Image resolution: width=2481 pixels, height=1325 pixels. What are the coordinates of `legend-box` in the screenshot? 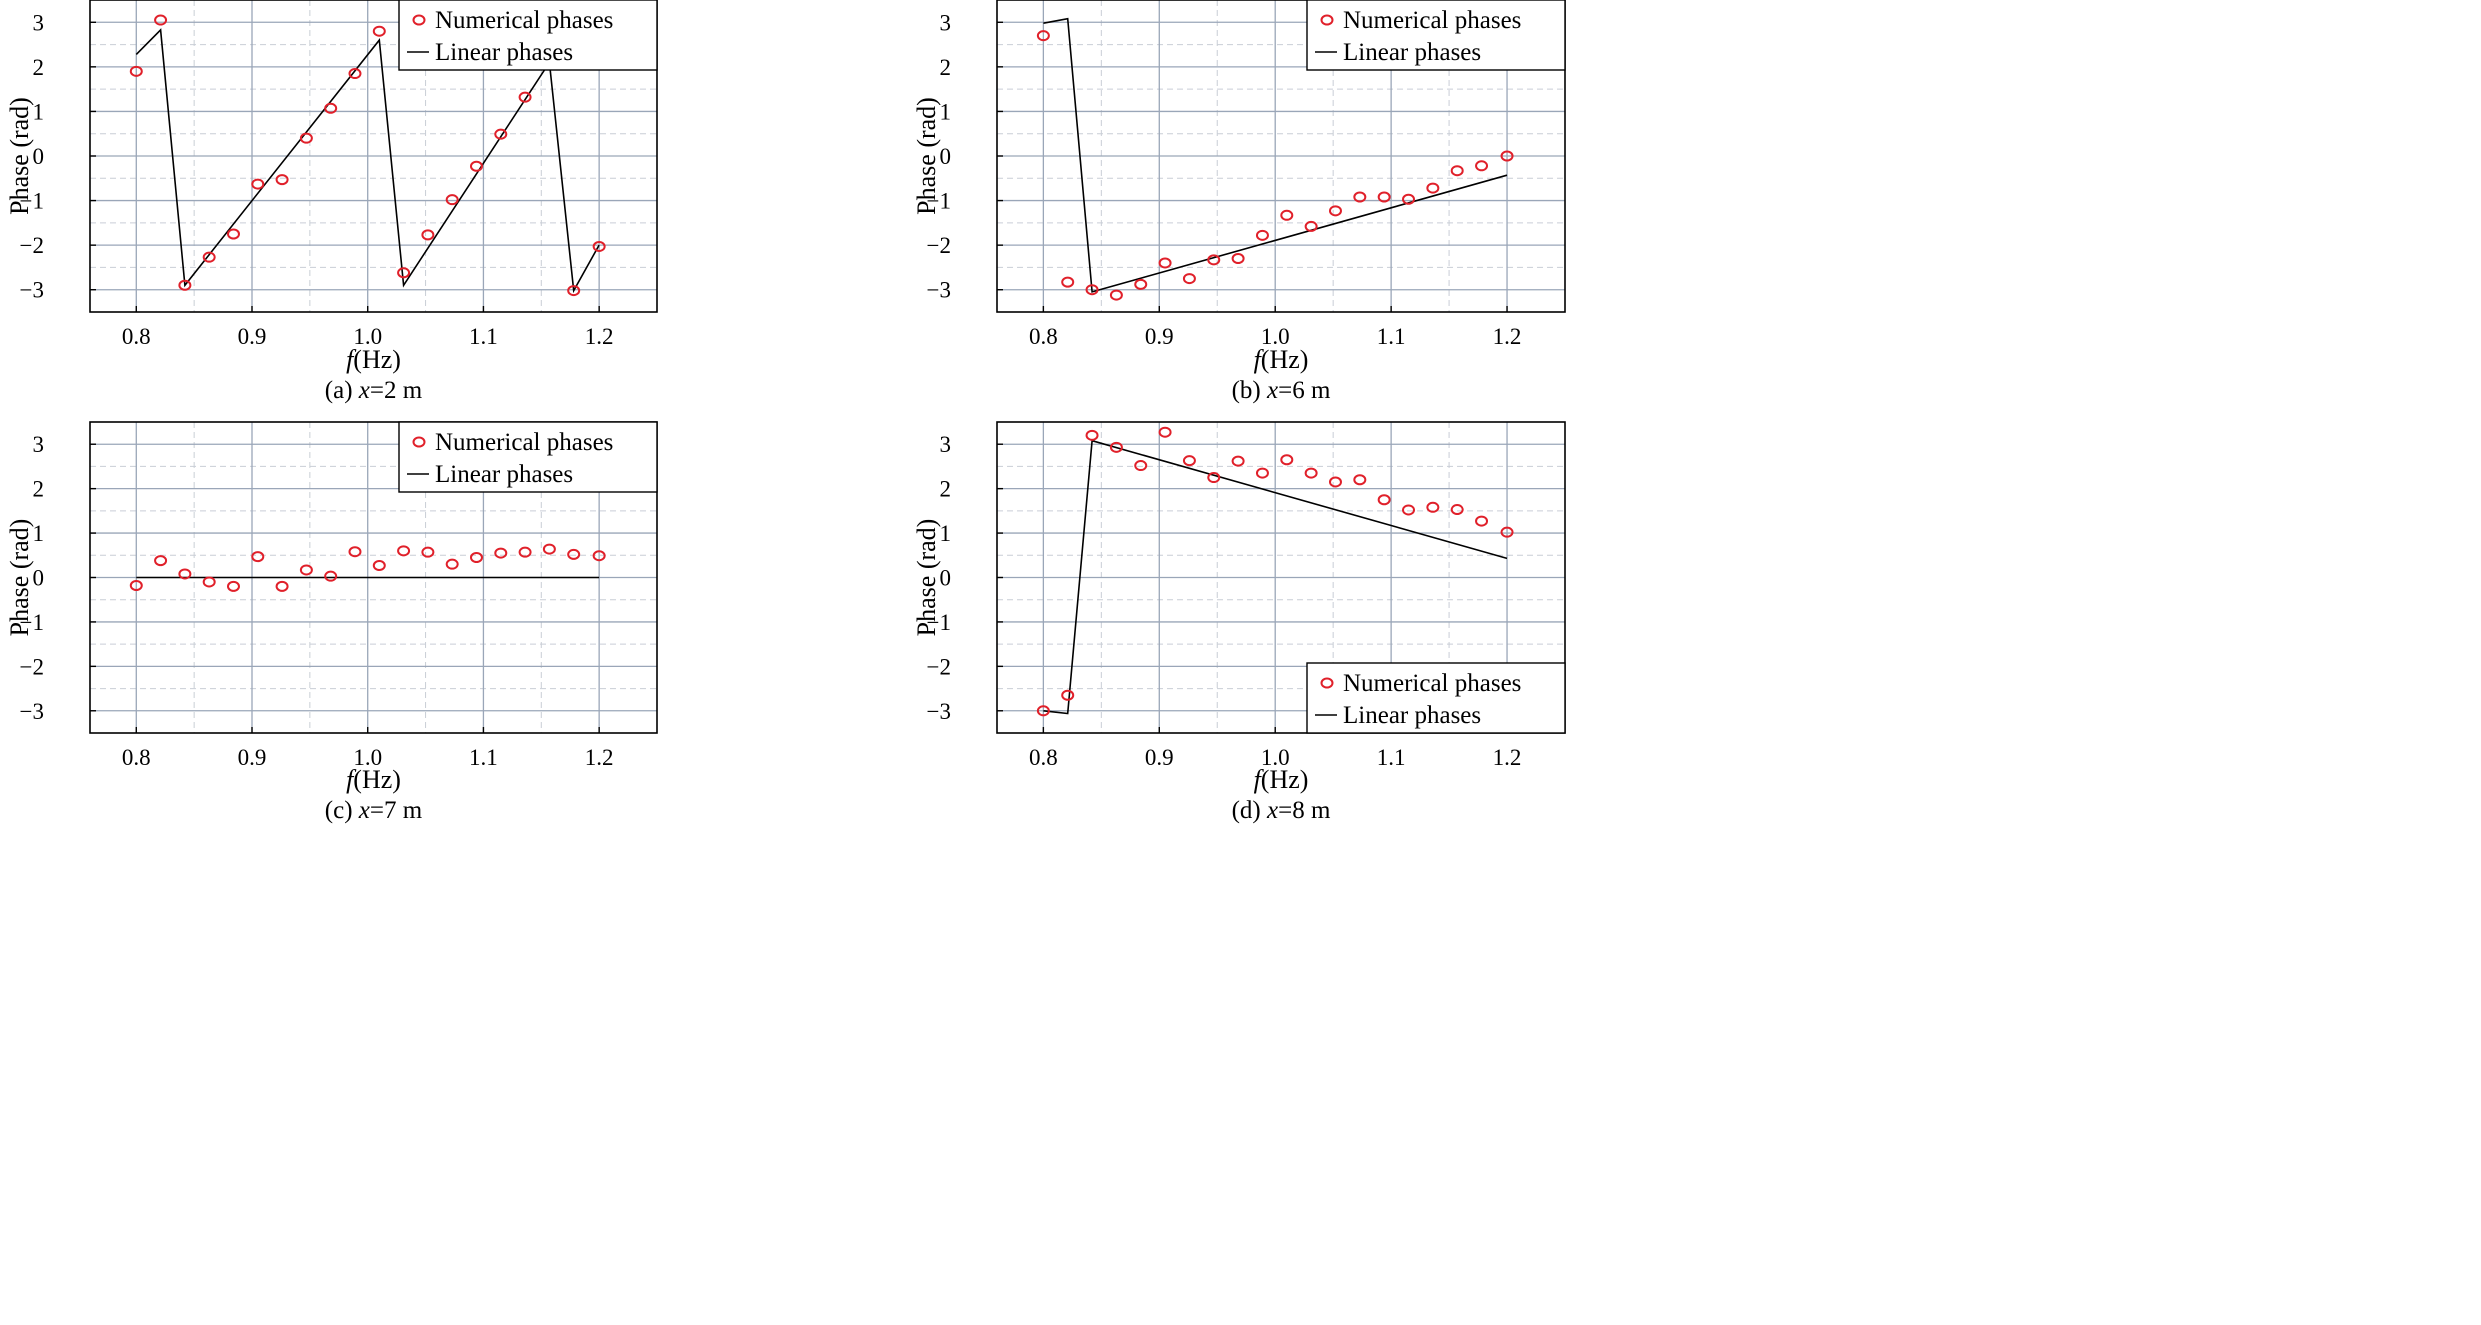 It's located at (528, 35).